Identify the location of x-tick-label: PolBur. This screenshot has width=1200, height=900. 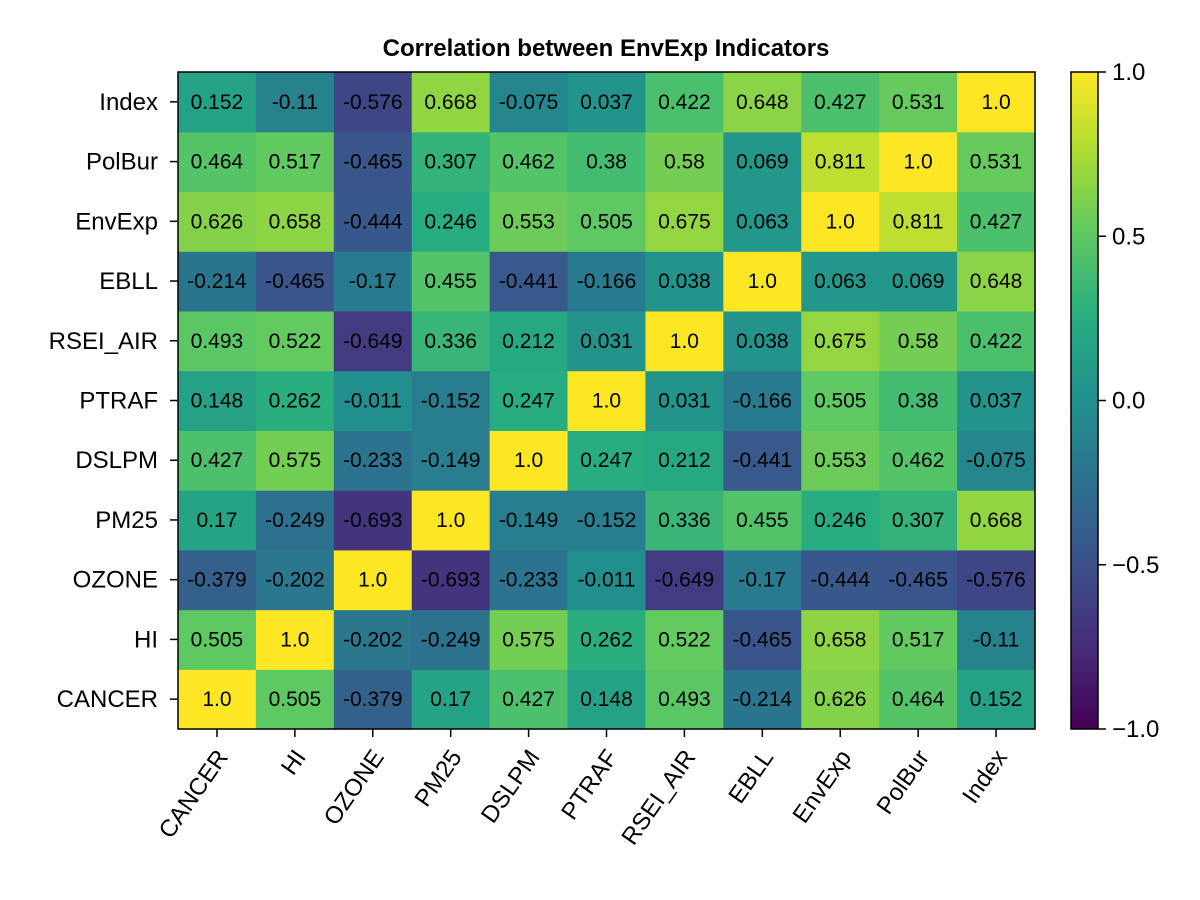
(903, 782).